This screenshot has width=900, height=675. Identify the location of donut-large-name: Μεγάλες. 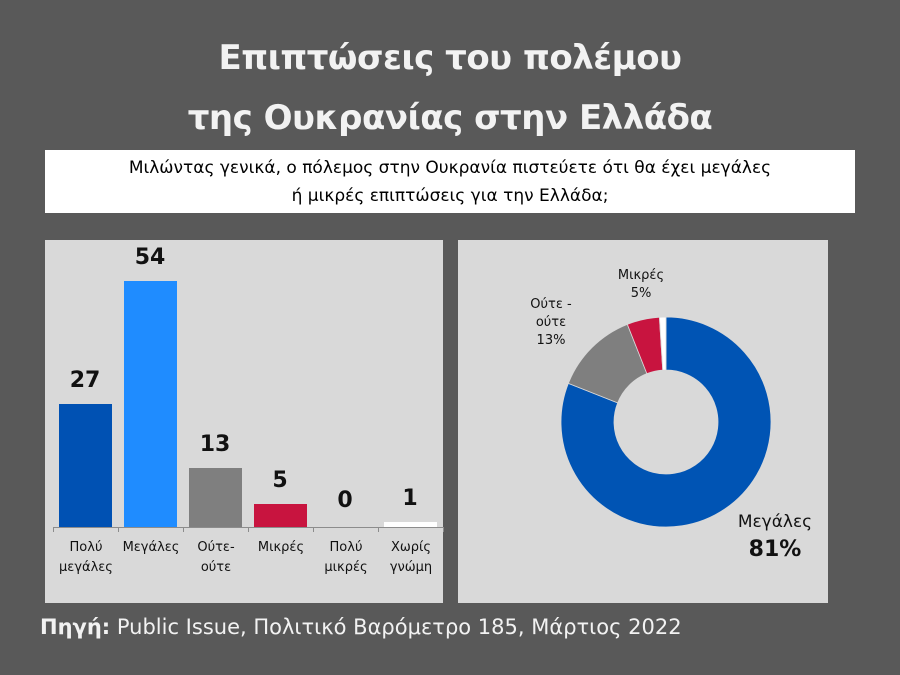
(775, 522).